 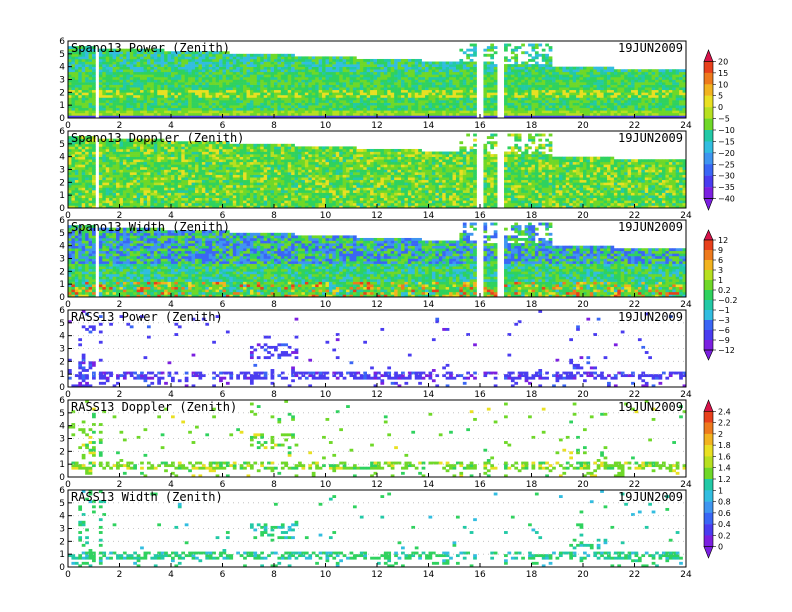 What do you see at coordinates (634, 126) in the screenshot?
I see `x-tick-label: 22` at bounding box center [634, 126].